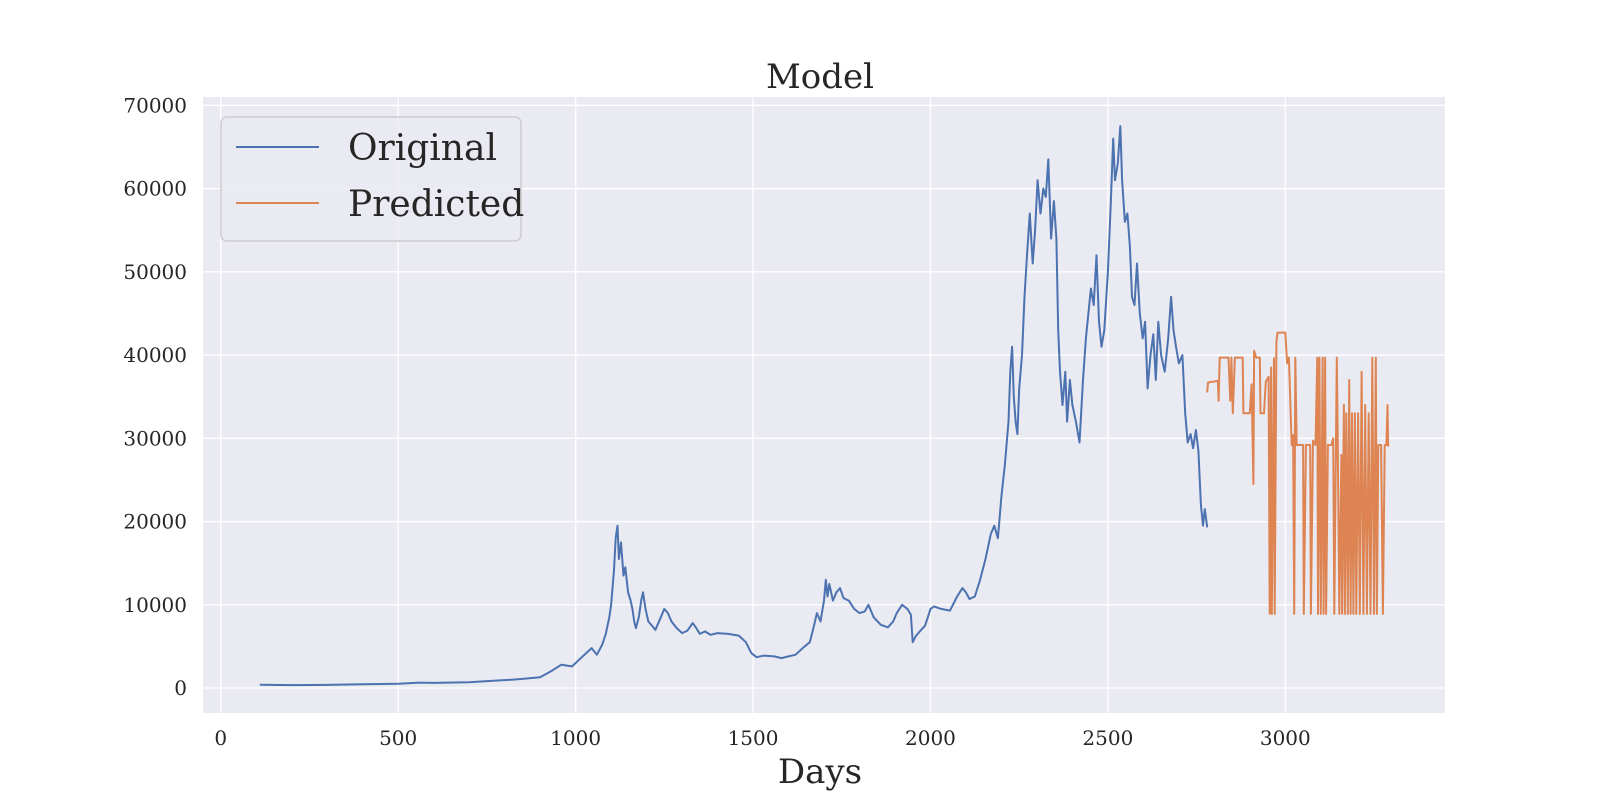 The height and width of the screenshot is (800, 1600). What do you see at coordinates (180, 688) in the screenshot?
I see `y-tick-label: 0` at bounding box center [180, 688].